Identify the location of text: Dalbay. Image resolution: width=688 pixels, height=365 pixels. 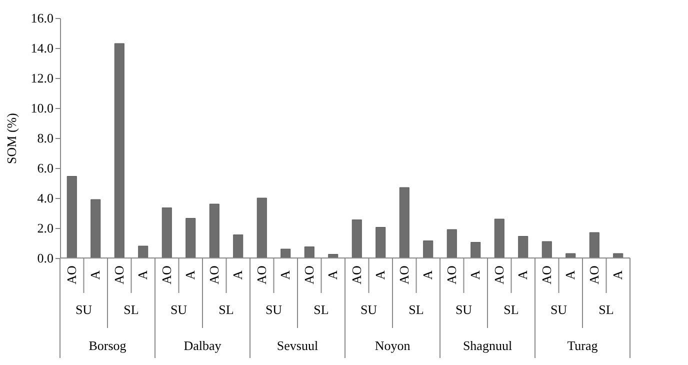
(203, 345).